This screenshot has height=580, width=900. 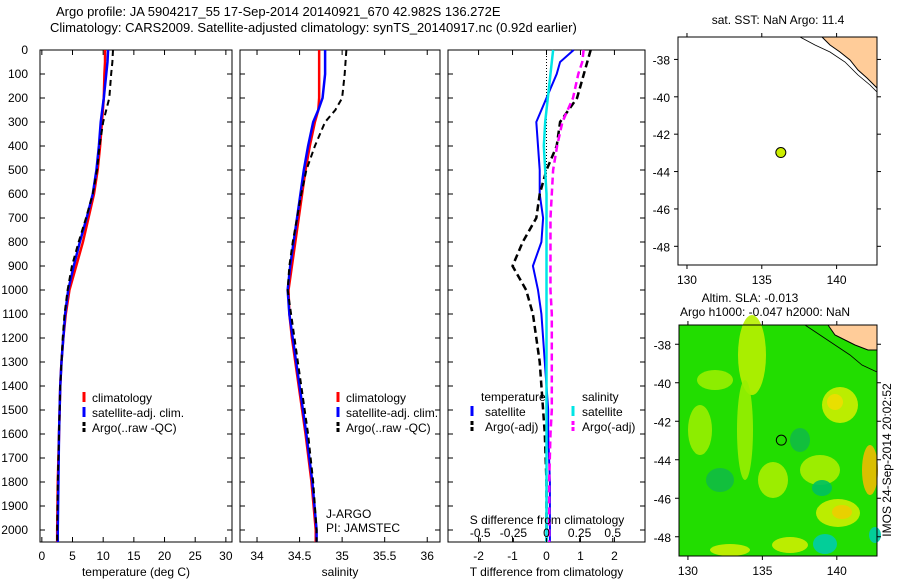 I want to click on y-tick-label: 700, so click(x=18, y=218).